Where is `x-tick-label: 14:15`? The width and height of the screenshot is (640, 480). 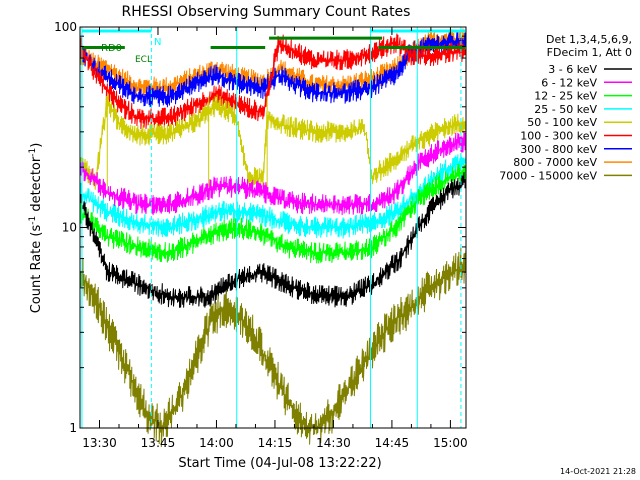 x-tick-label: 14:15 is located at coordinates (275, 443).